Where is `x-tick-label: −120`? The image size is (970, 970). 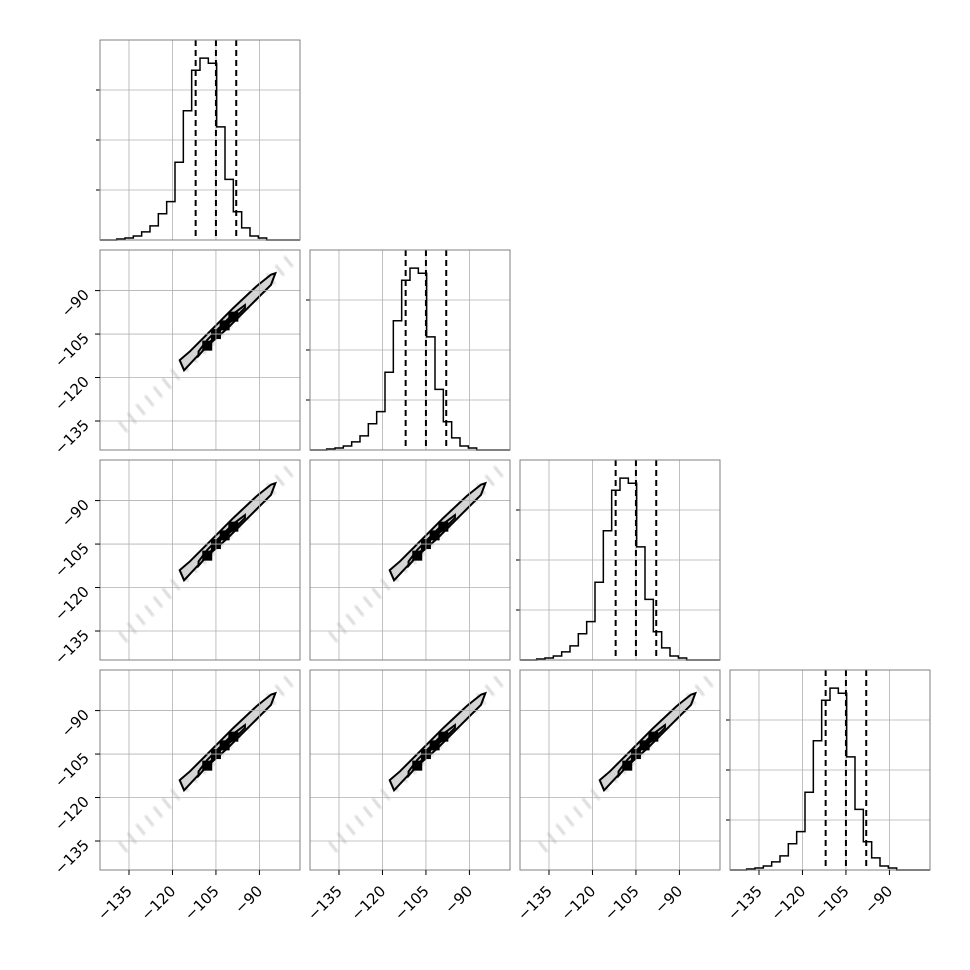
x-tick-label: −120 is located at coordinates (158, 903).